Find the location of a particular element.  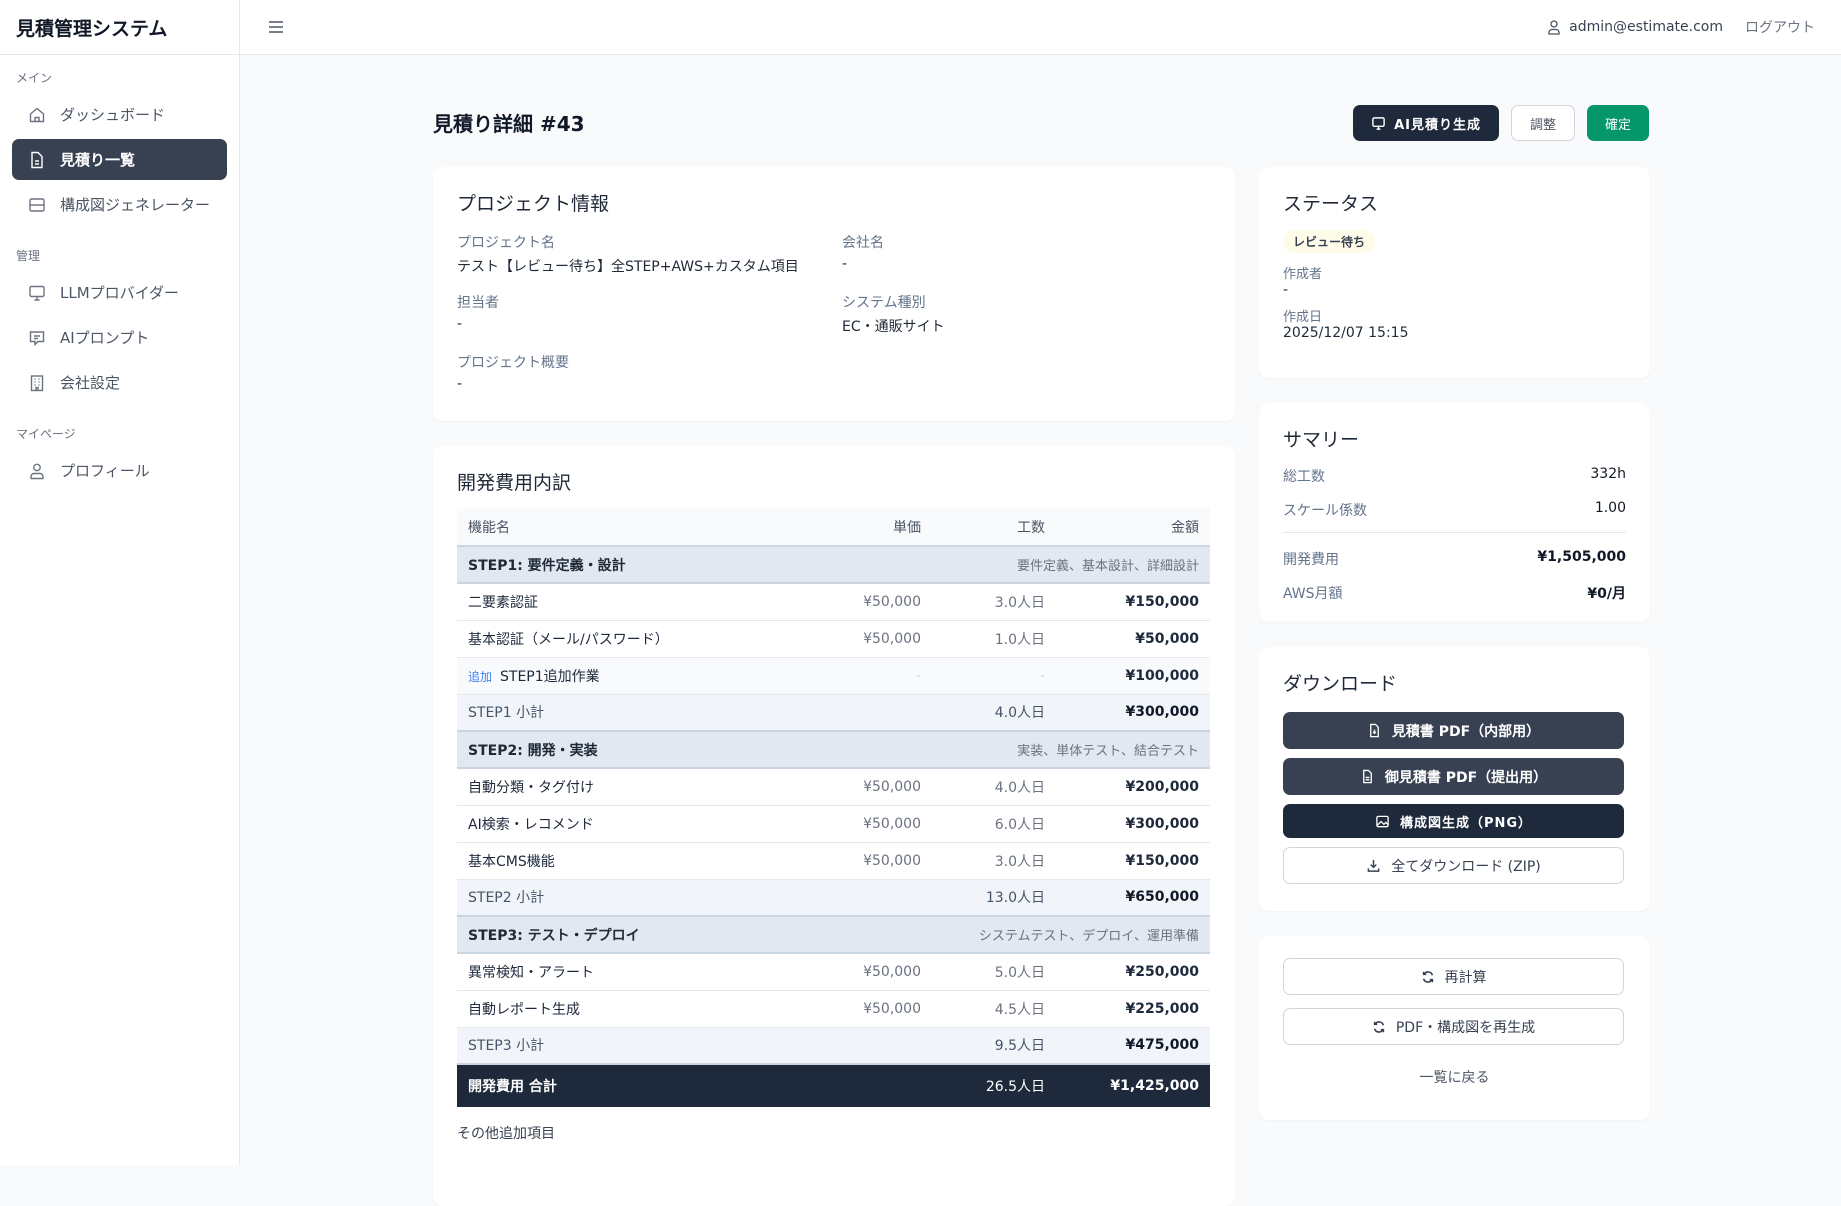

regenerate-button: PDF・構成図を再生成 is located at coordinates (1453, 1026).